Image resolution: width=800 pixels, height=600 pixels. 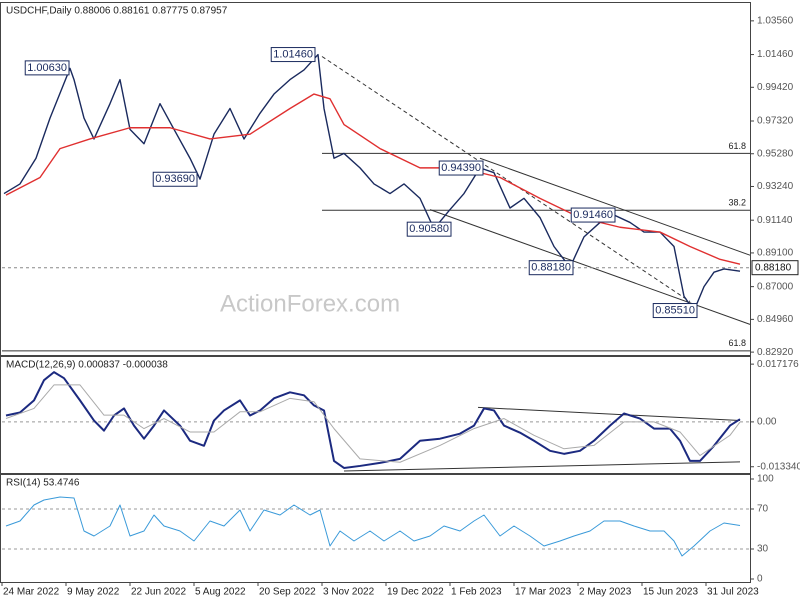 I want to click on x-tick-label: 24 Mar 2022, so click(x=31, y=592).